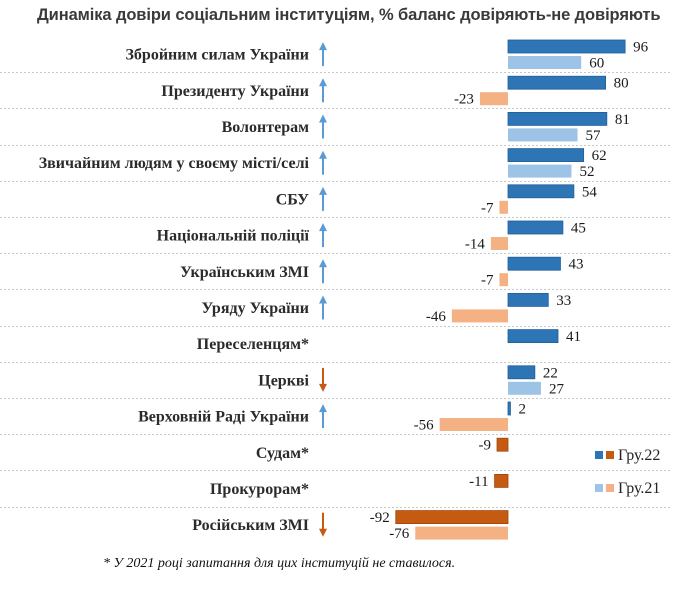 The width and height of the screenshot is (690, 593). Describe the element at coordinates (350, 526) in the screenshot. I see `category-row: Російським ЗМІ -92-76` at that location.